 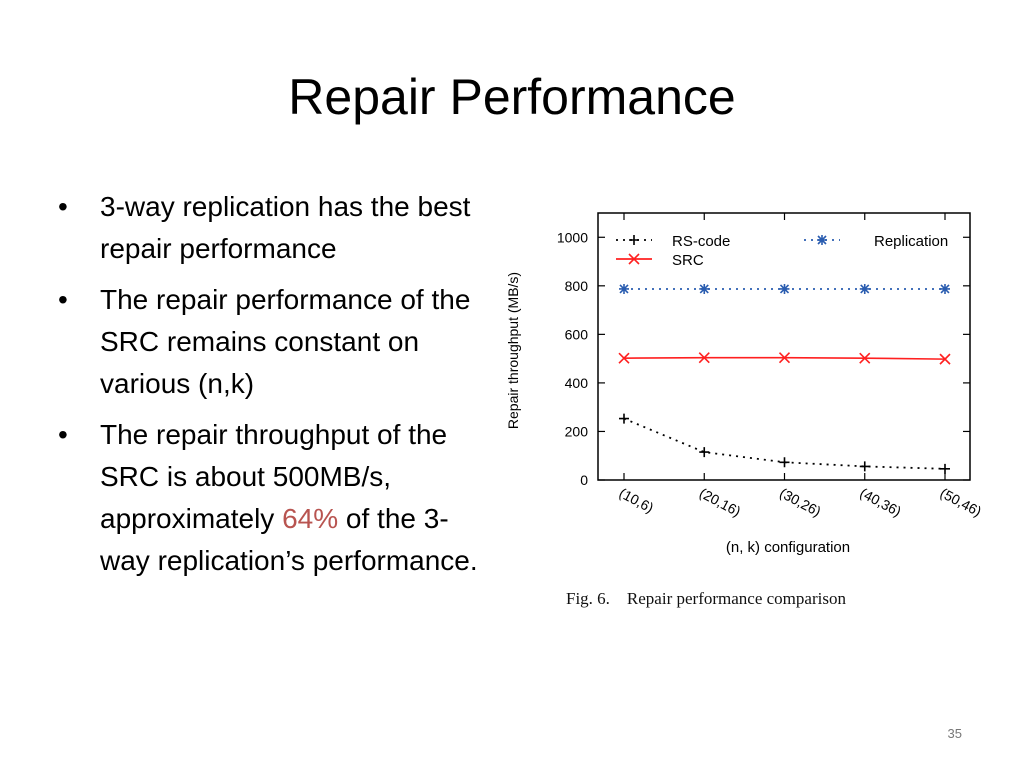 What do you see at coordinates (701, 241) in the screenshot?
I see `legend-label-rs-code: RS-code` at bounding box center [701, 241].